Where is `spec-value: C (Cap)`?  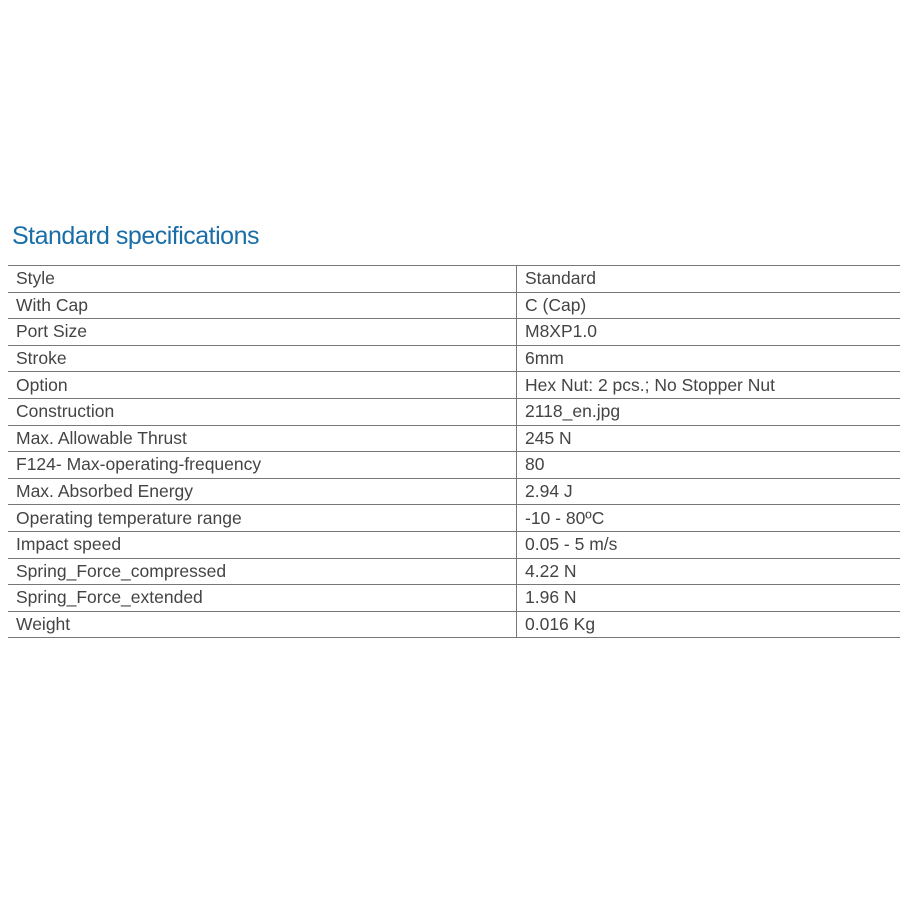
spec-value: C (Cap) is located at coordinates (708, 305).